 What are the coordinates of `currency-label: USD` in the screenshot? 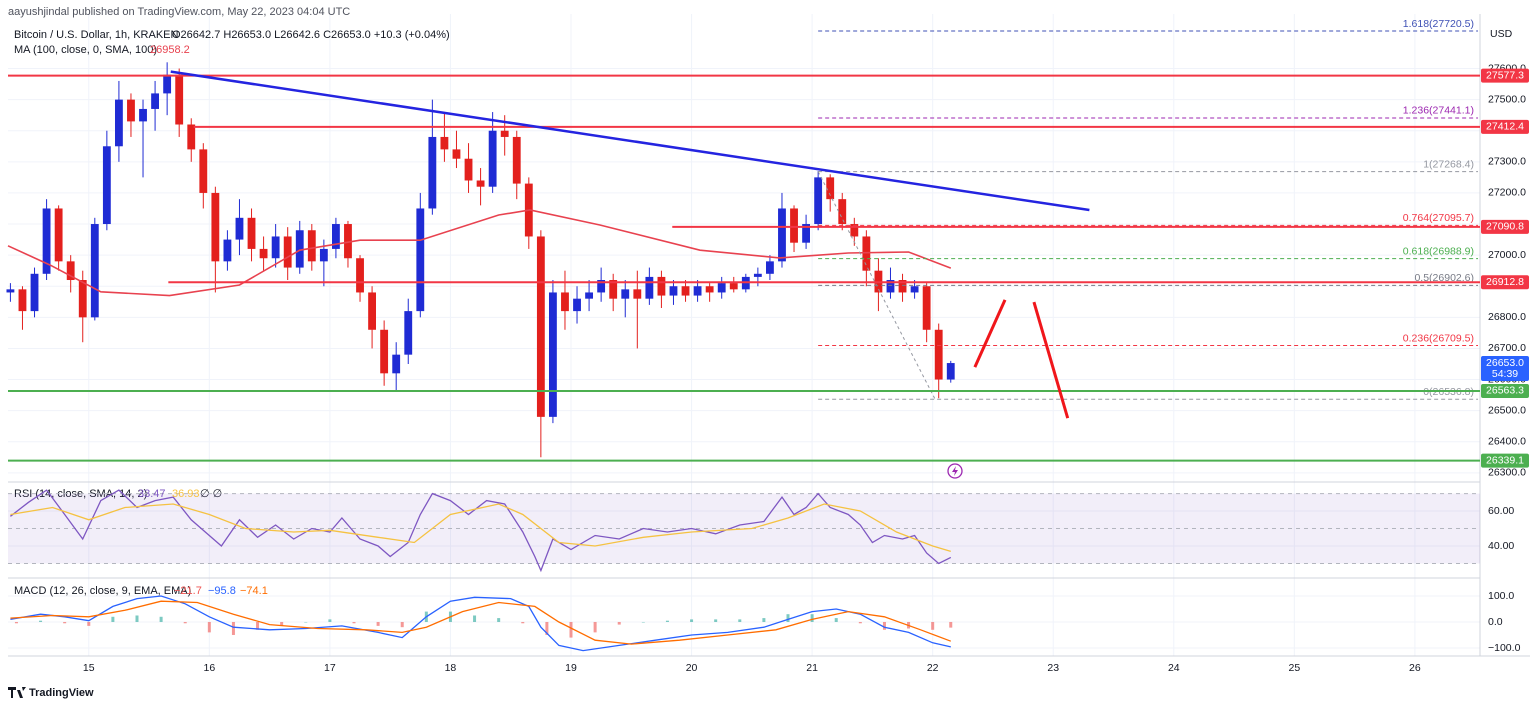 It's located at (1501, 34).